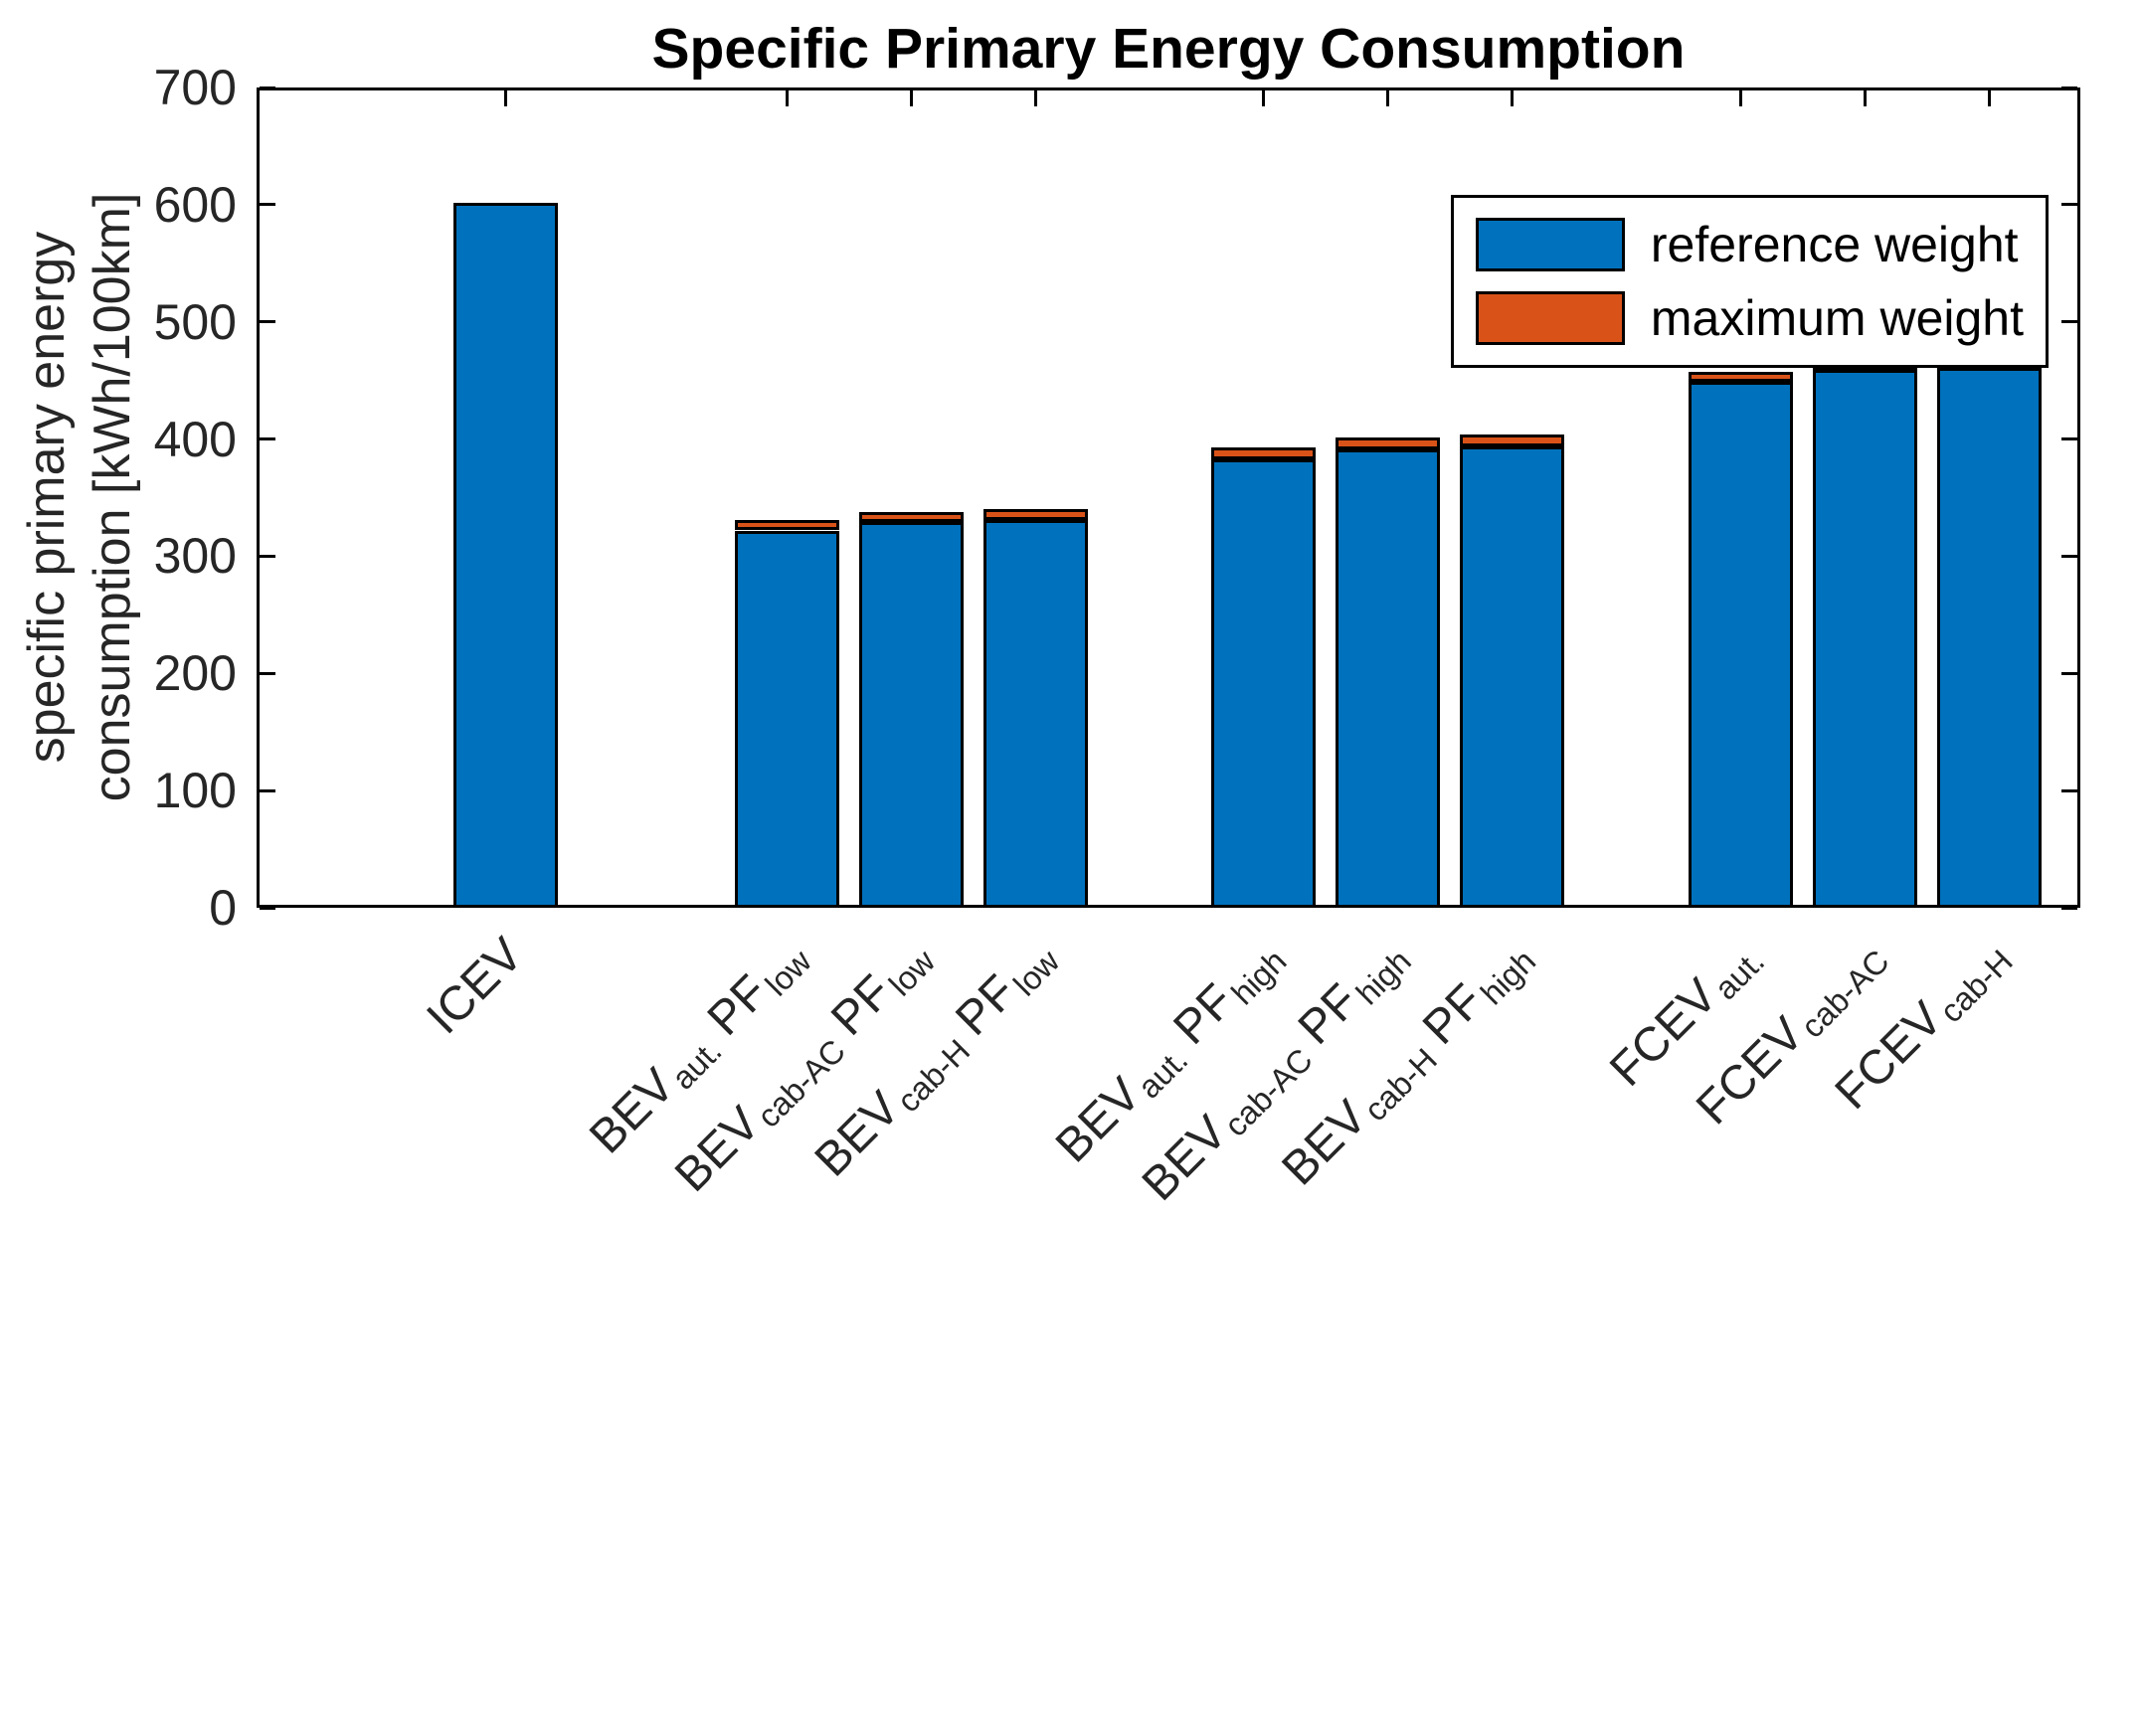 The image size is (2141, 1736). Describe the element at coordinates (112, 497) in the screenshot. I see `y-axis-label-line2: consumption [kWh/100km]` at that location.